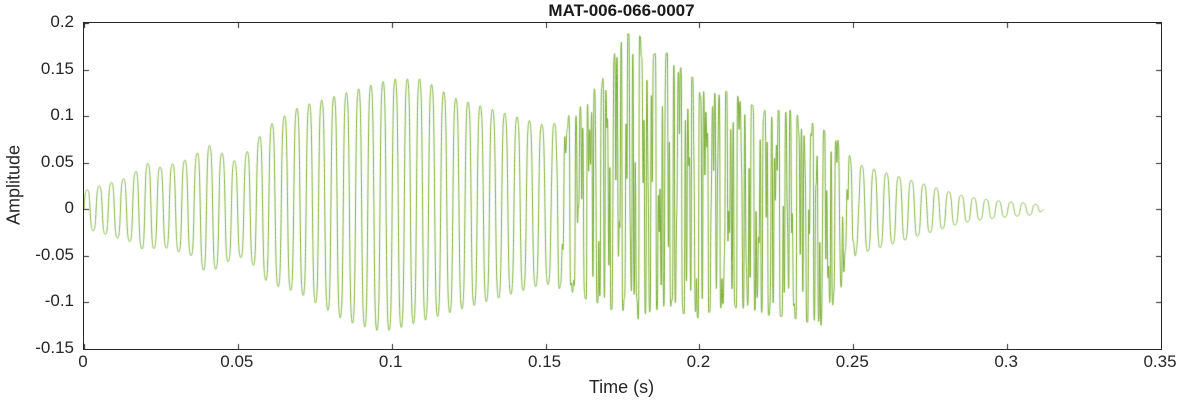  I want to click on x-tick-label: 0.2, so click(698, 361).